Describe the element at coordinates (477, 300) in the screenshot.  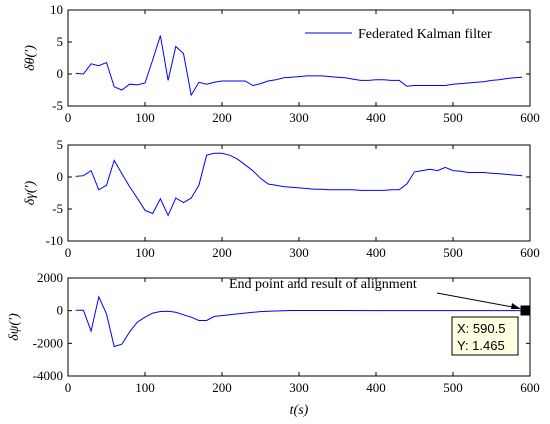
I see `annotation-arrow` at that location.